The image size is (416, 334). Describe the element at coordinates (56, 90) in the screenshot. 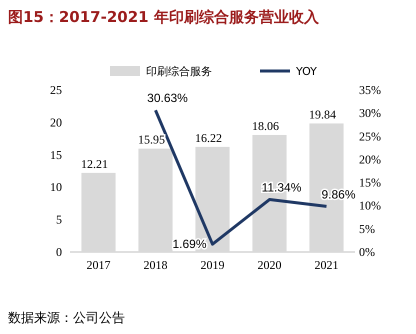

I see `y-tick-label: 25` at that location.